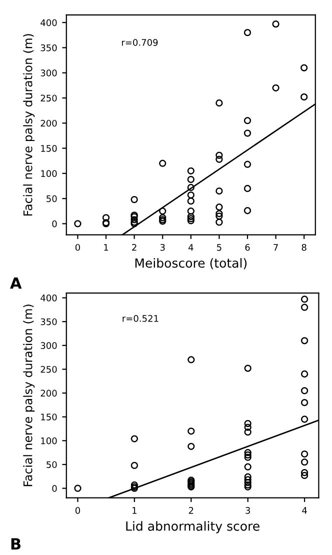 This screenshot has height=555, width=332. Describe the element at coordinates (191, 264) in the screenshot. I see `x-axis-title: Meiboscore (total)` at that location.